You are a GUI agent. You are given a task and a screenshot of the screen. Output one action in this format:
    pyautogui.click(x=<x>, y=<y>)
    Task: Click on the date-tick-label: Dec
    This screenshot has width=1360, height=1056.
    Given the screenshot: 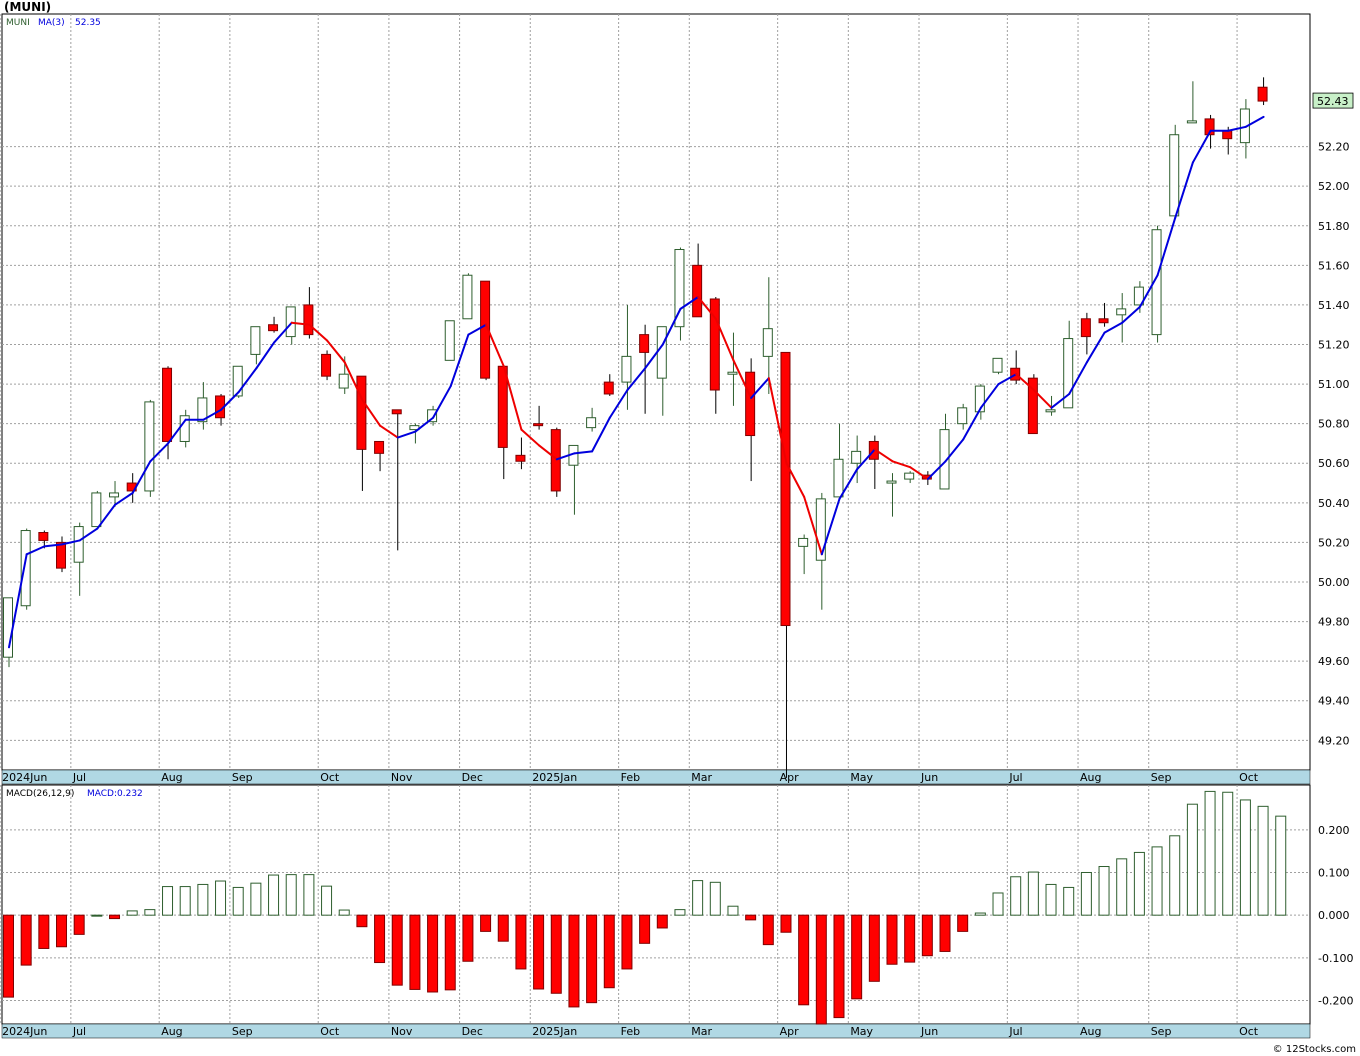 What is the action you would take?
    pyautogui.click(x=472, y=777)
    